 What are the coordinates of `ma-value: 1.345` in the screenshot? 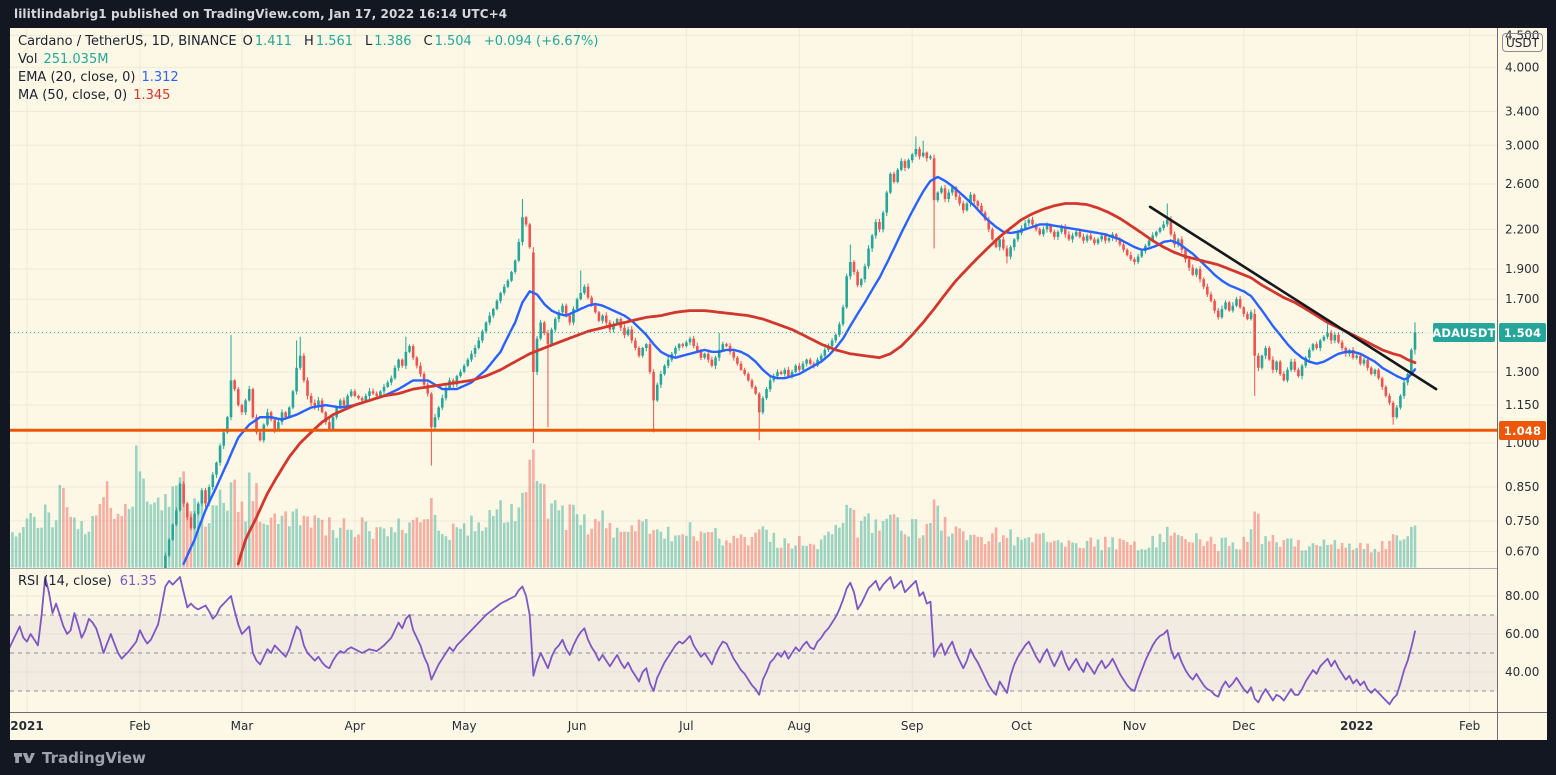 It's located at (152, 95).